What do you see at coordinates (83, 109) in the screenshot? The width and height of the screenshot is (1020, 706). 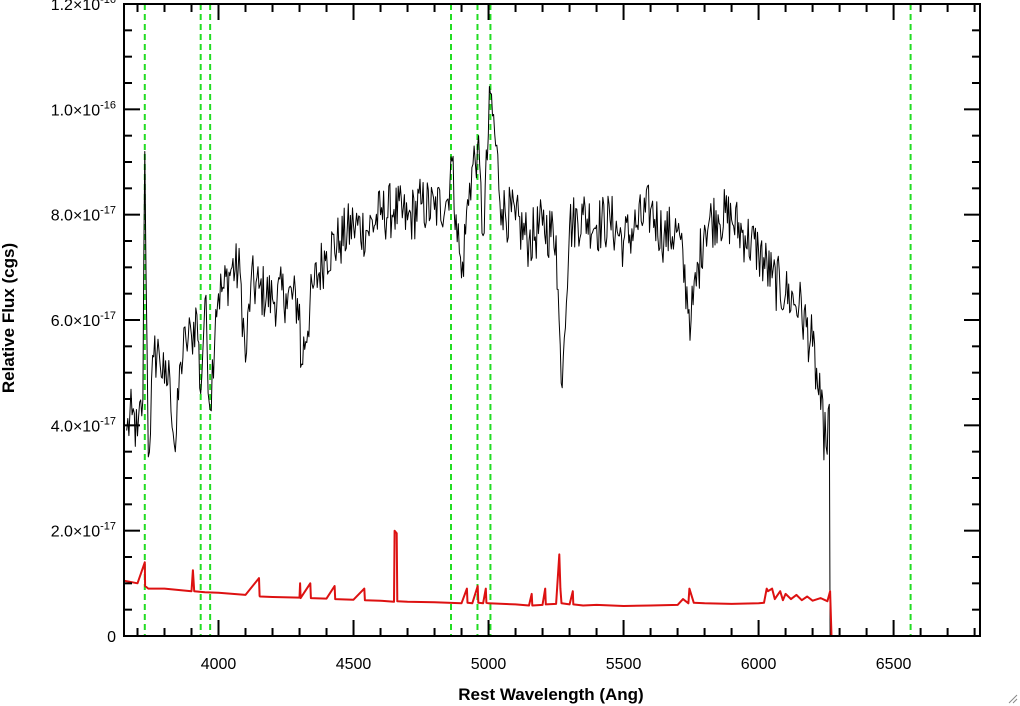 I see `y-tick-label: 1.0×10⁻¹⁶` at bounding box center [83, 109].